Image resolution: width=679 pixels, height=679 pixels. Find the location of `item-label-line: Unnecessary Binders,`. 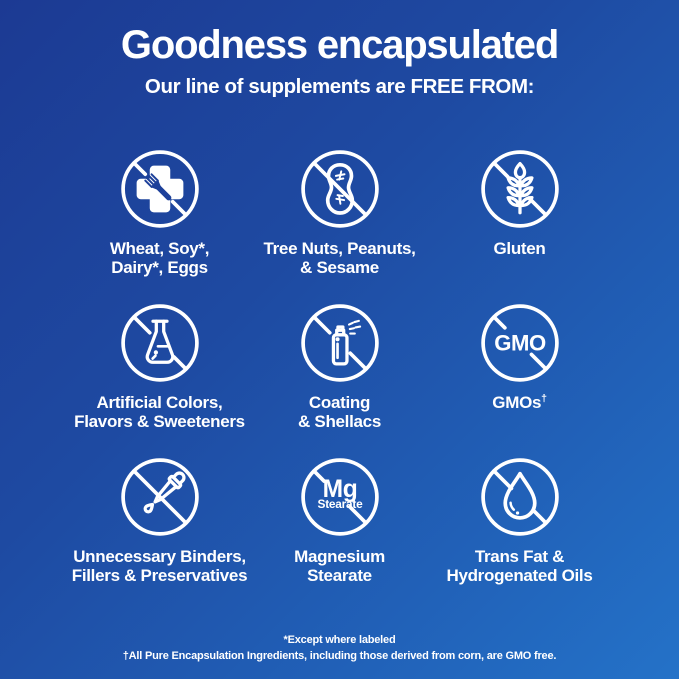

item-label-line: Unnecessary Binders, is located at coordinates (159, 557).